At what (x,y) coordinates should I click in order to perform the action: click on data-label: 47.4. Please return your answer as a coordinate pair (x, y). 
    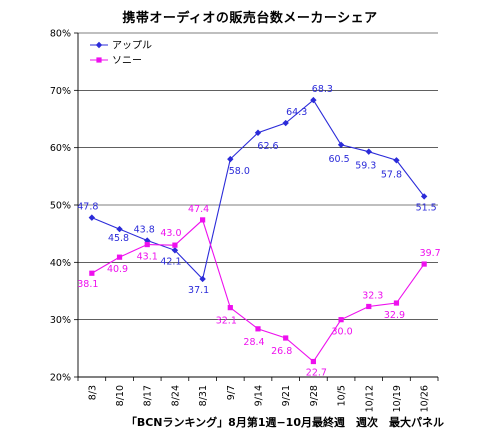
    Looking at the image, I should click on (198, 209).